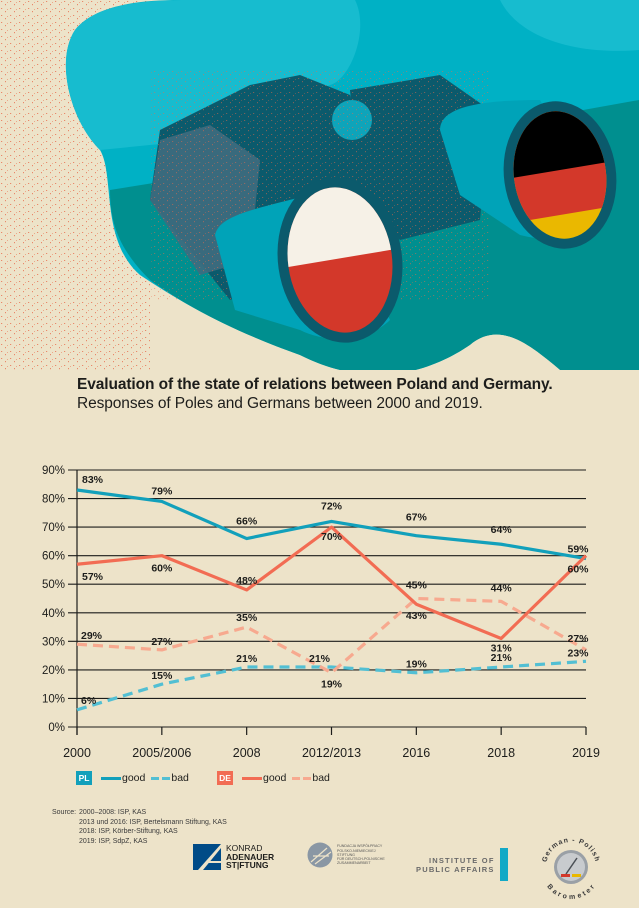 The height and width of the screenshot is (908, 639). What do you see at coordinates (93, 480) in the screenshot?
I see `data-label: 83%` at bounding box center [93, 480].